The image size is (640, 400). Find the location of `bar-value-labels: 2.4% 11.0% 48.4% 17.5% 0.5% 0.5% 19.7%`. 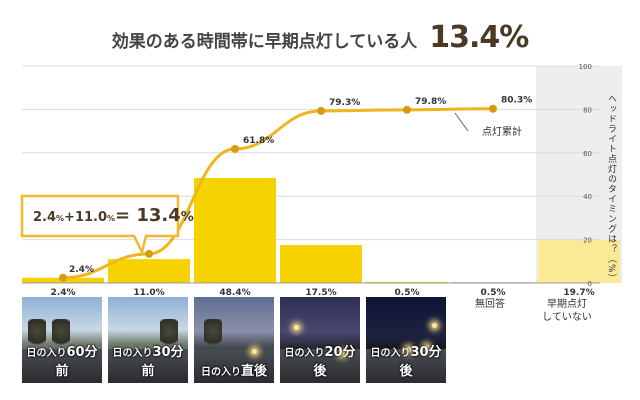

bar-value-labels: 2.4% 11.0% 48.4% 17.5% 0.5% 0.5% 19.7% is located at coordinates (323, 293).